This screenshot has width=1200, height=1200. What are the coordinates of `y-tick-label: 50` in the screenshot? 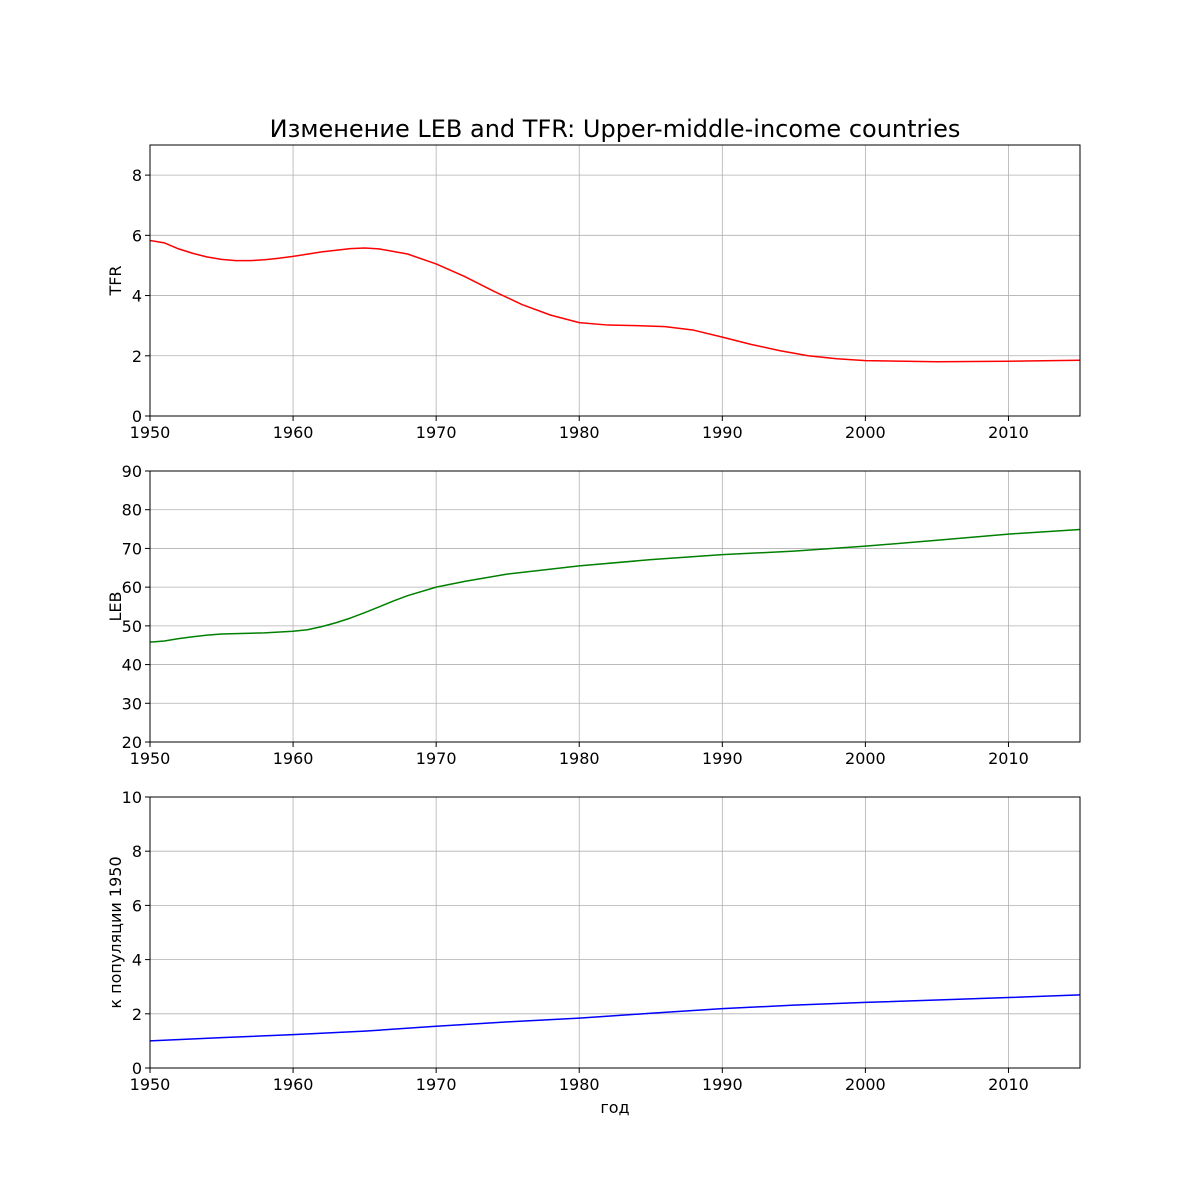 It's located at (132, 626).